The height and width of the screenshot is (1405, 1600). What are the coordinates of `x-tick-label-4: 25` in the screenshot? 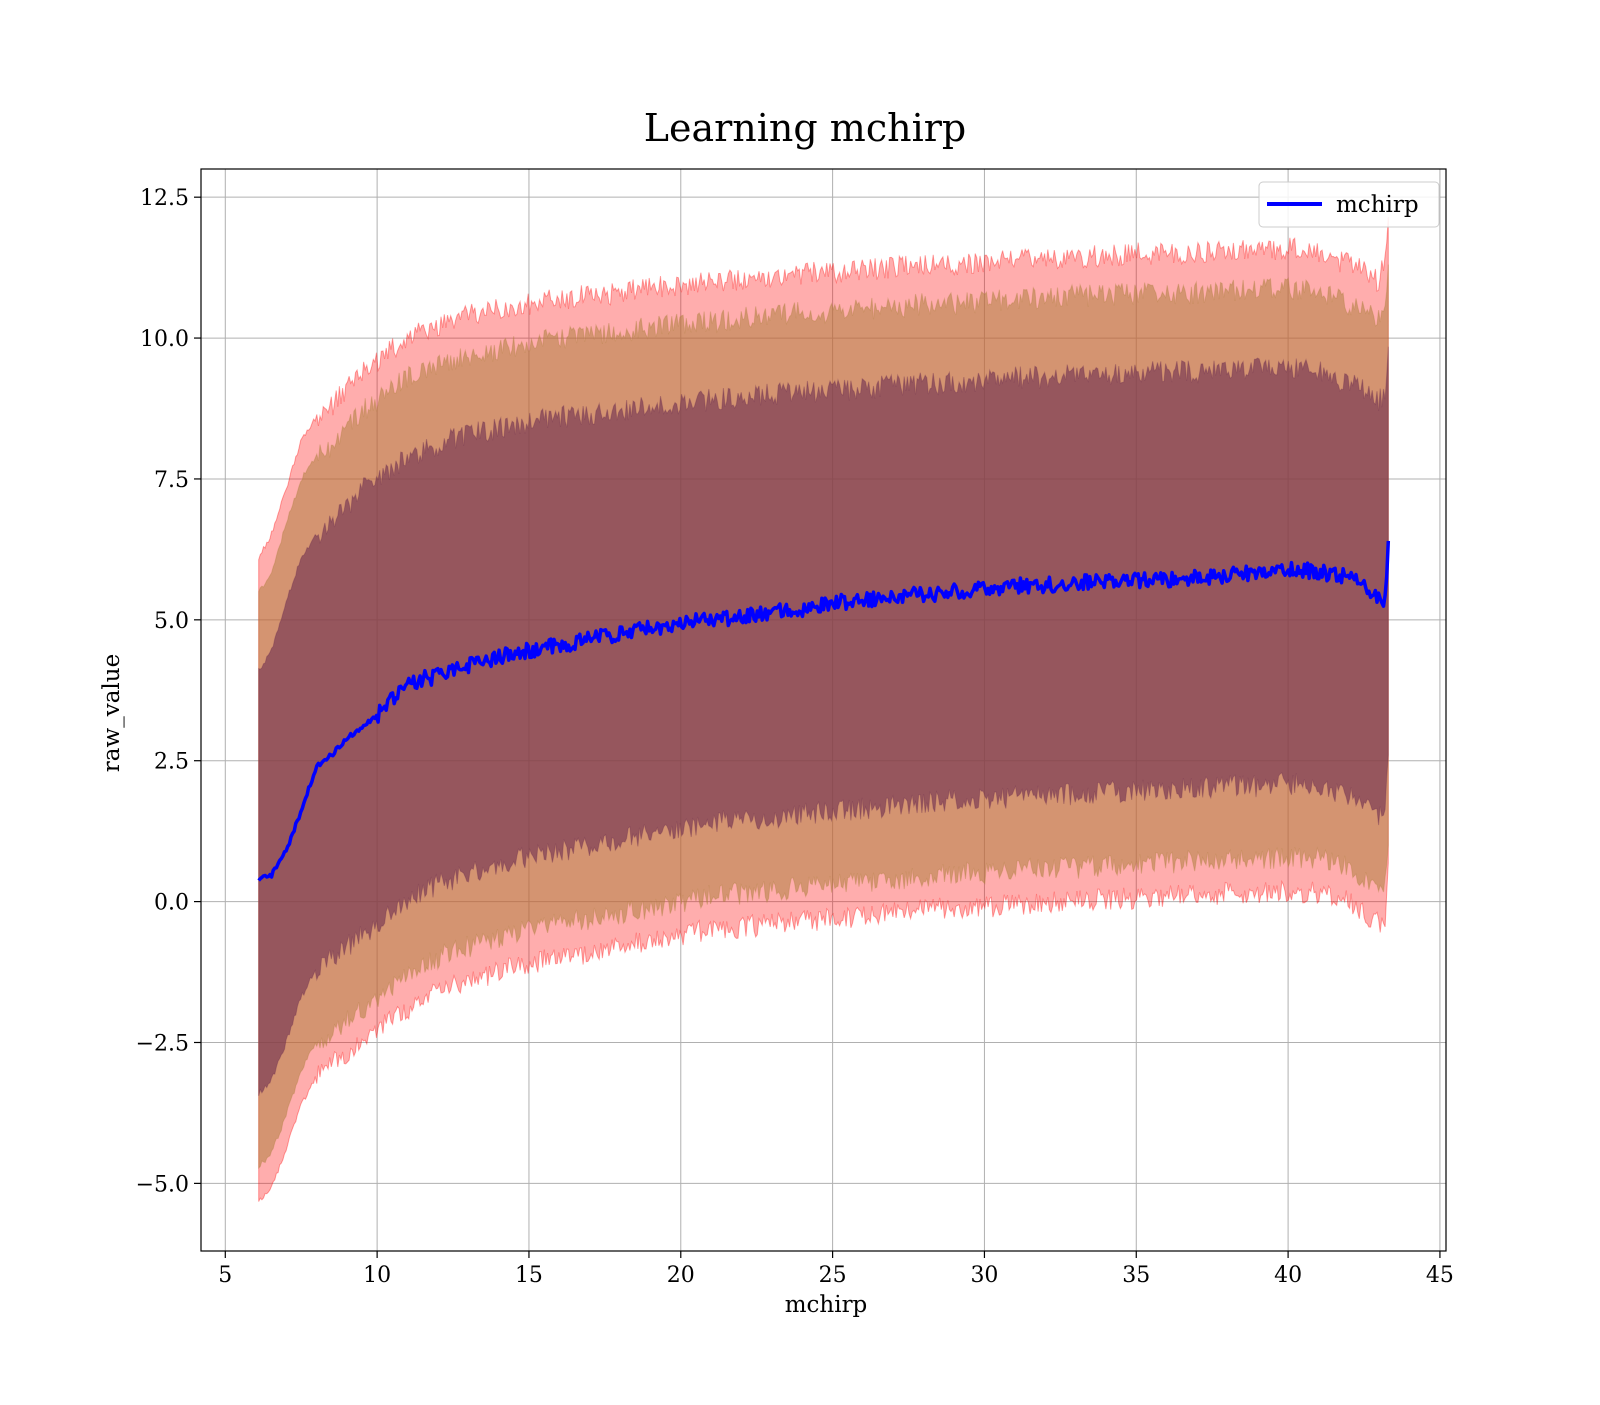 It's located at (833, 1275).